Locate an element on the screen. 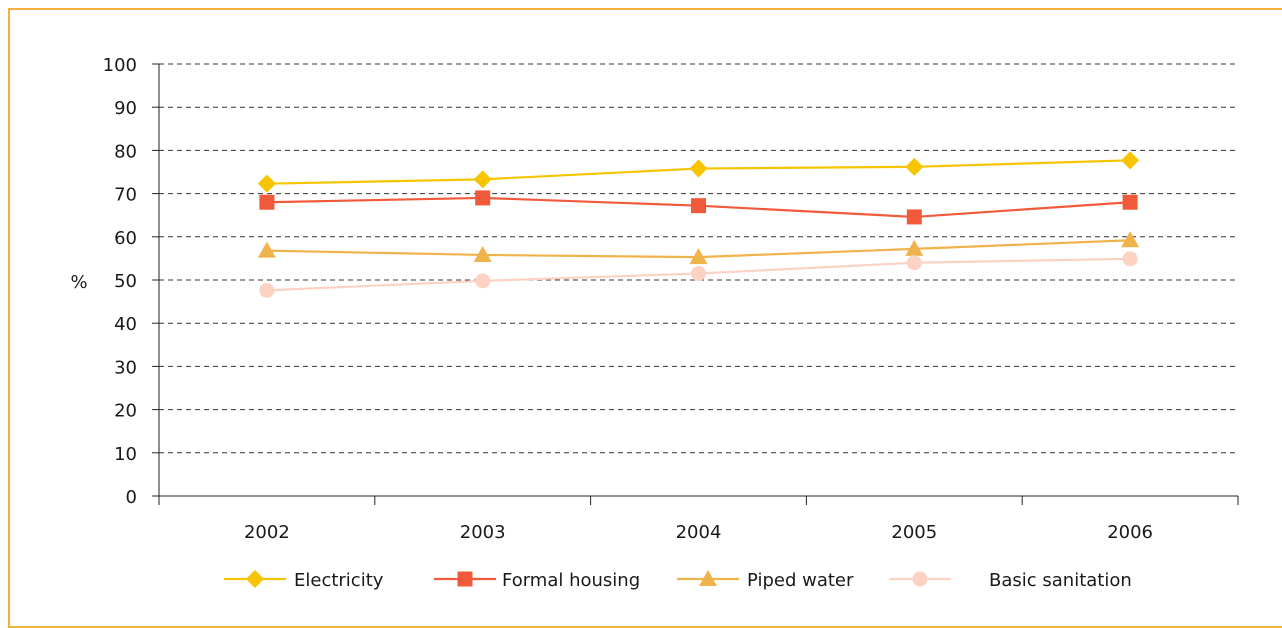  legend-item: Electricity is located at coordinates (304, 580).